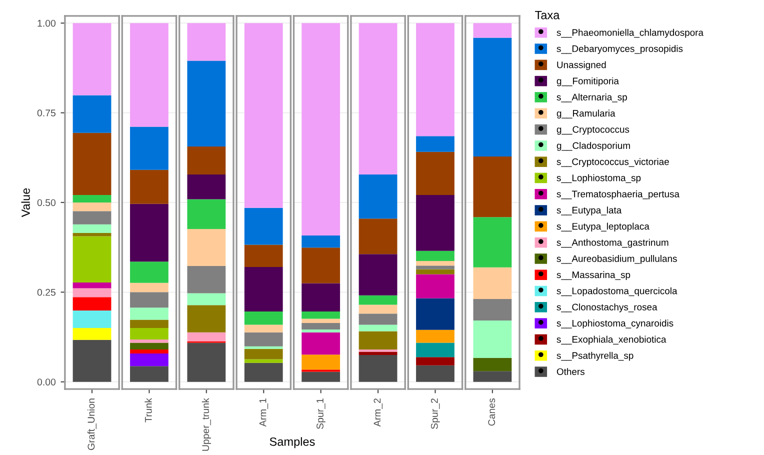 The height and width of the screenshot is (455, 764). Describe the element at coordinates (46, 382) in the screenshot. I see `y-tick-label: 0.00` at that location.